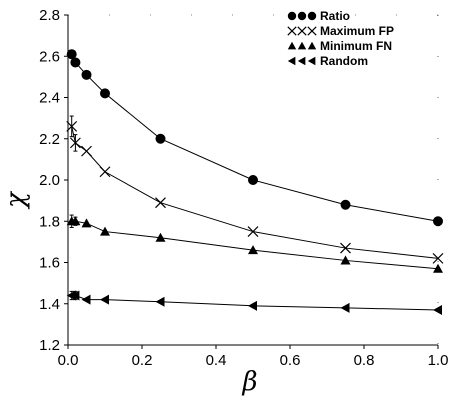 This screenshot has width=451, height=401. Describe the element at coordinates (49, 15) in the screenshot. I see `y-tick-label: 2.8` at that location.